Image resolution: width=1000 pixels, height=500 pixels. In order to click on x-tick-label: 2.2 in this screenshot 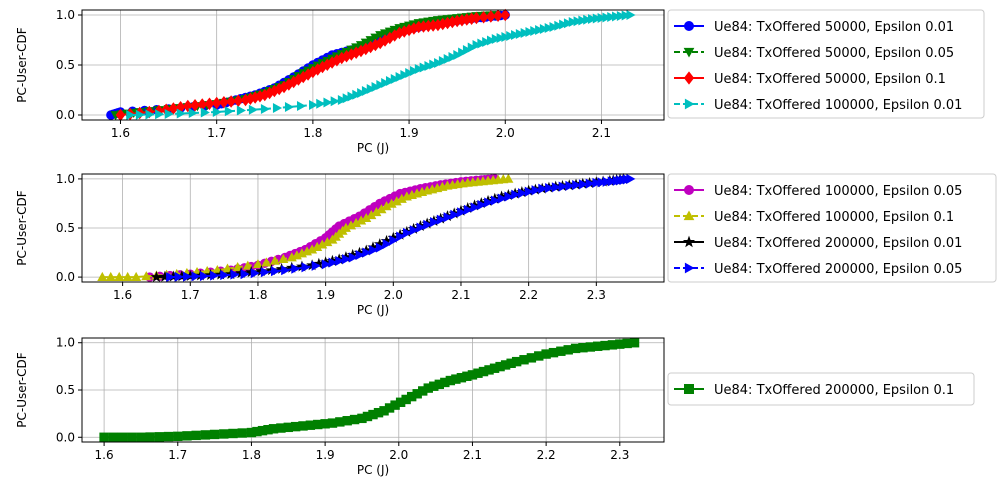, I will do `click(546, 455)`.